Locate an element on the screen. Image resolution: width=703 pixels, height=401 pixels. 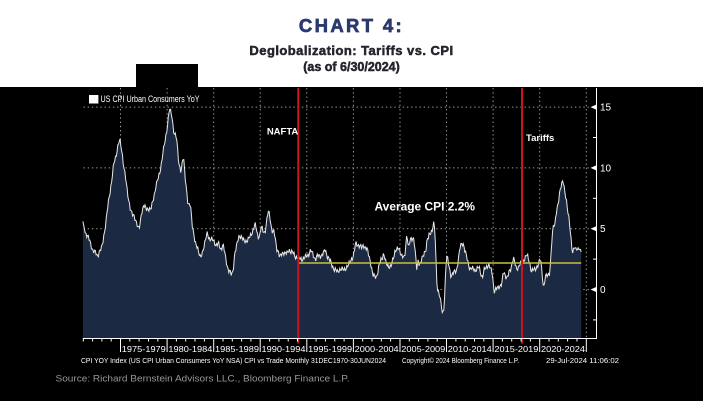
svg-text: 2005-2009 is located at coordinates (423, 349).